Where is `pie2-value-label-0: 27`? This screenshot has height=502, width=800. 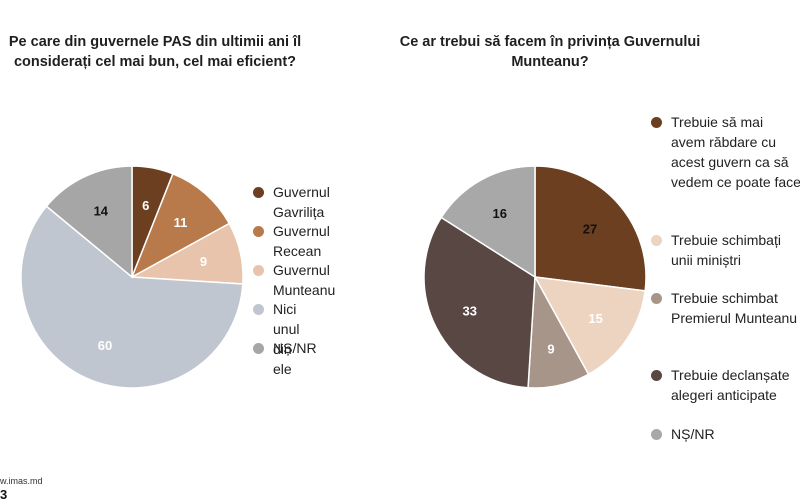
pie2-value-label-0: 27 is located at coordinates (590, 229).